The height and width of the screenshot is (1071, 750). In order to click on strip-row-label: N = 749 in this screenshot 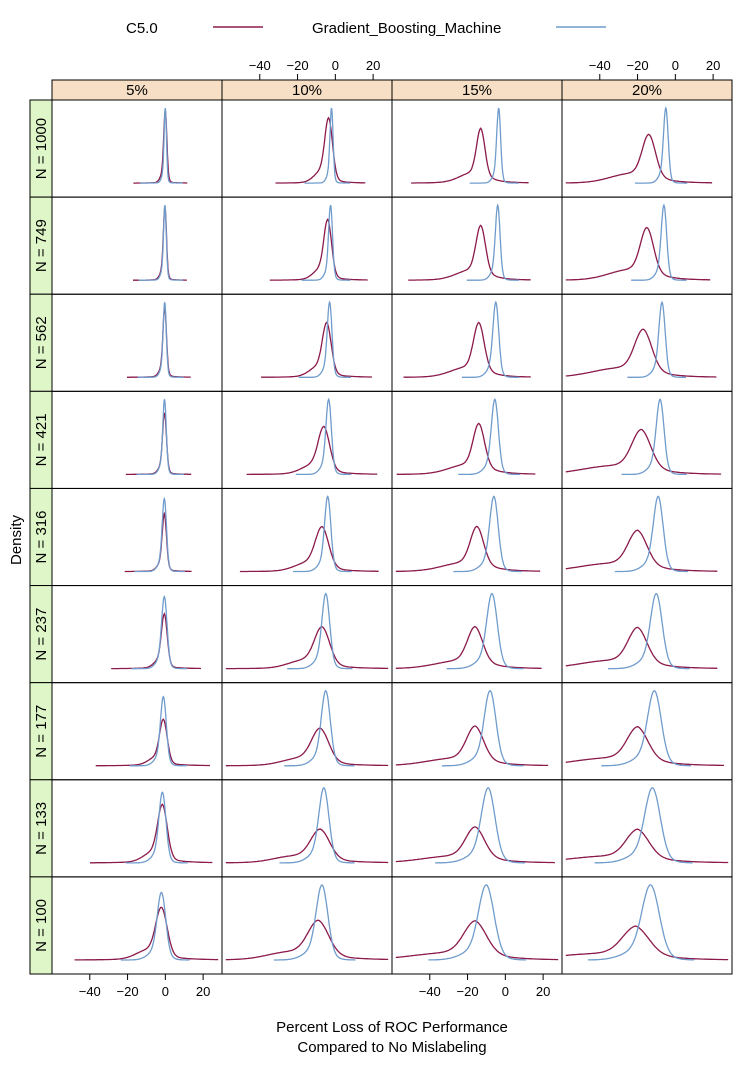, I will do `click(41, 245)`.